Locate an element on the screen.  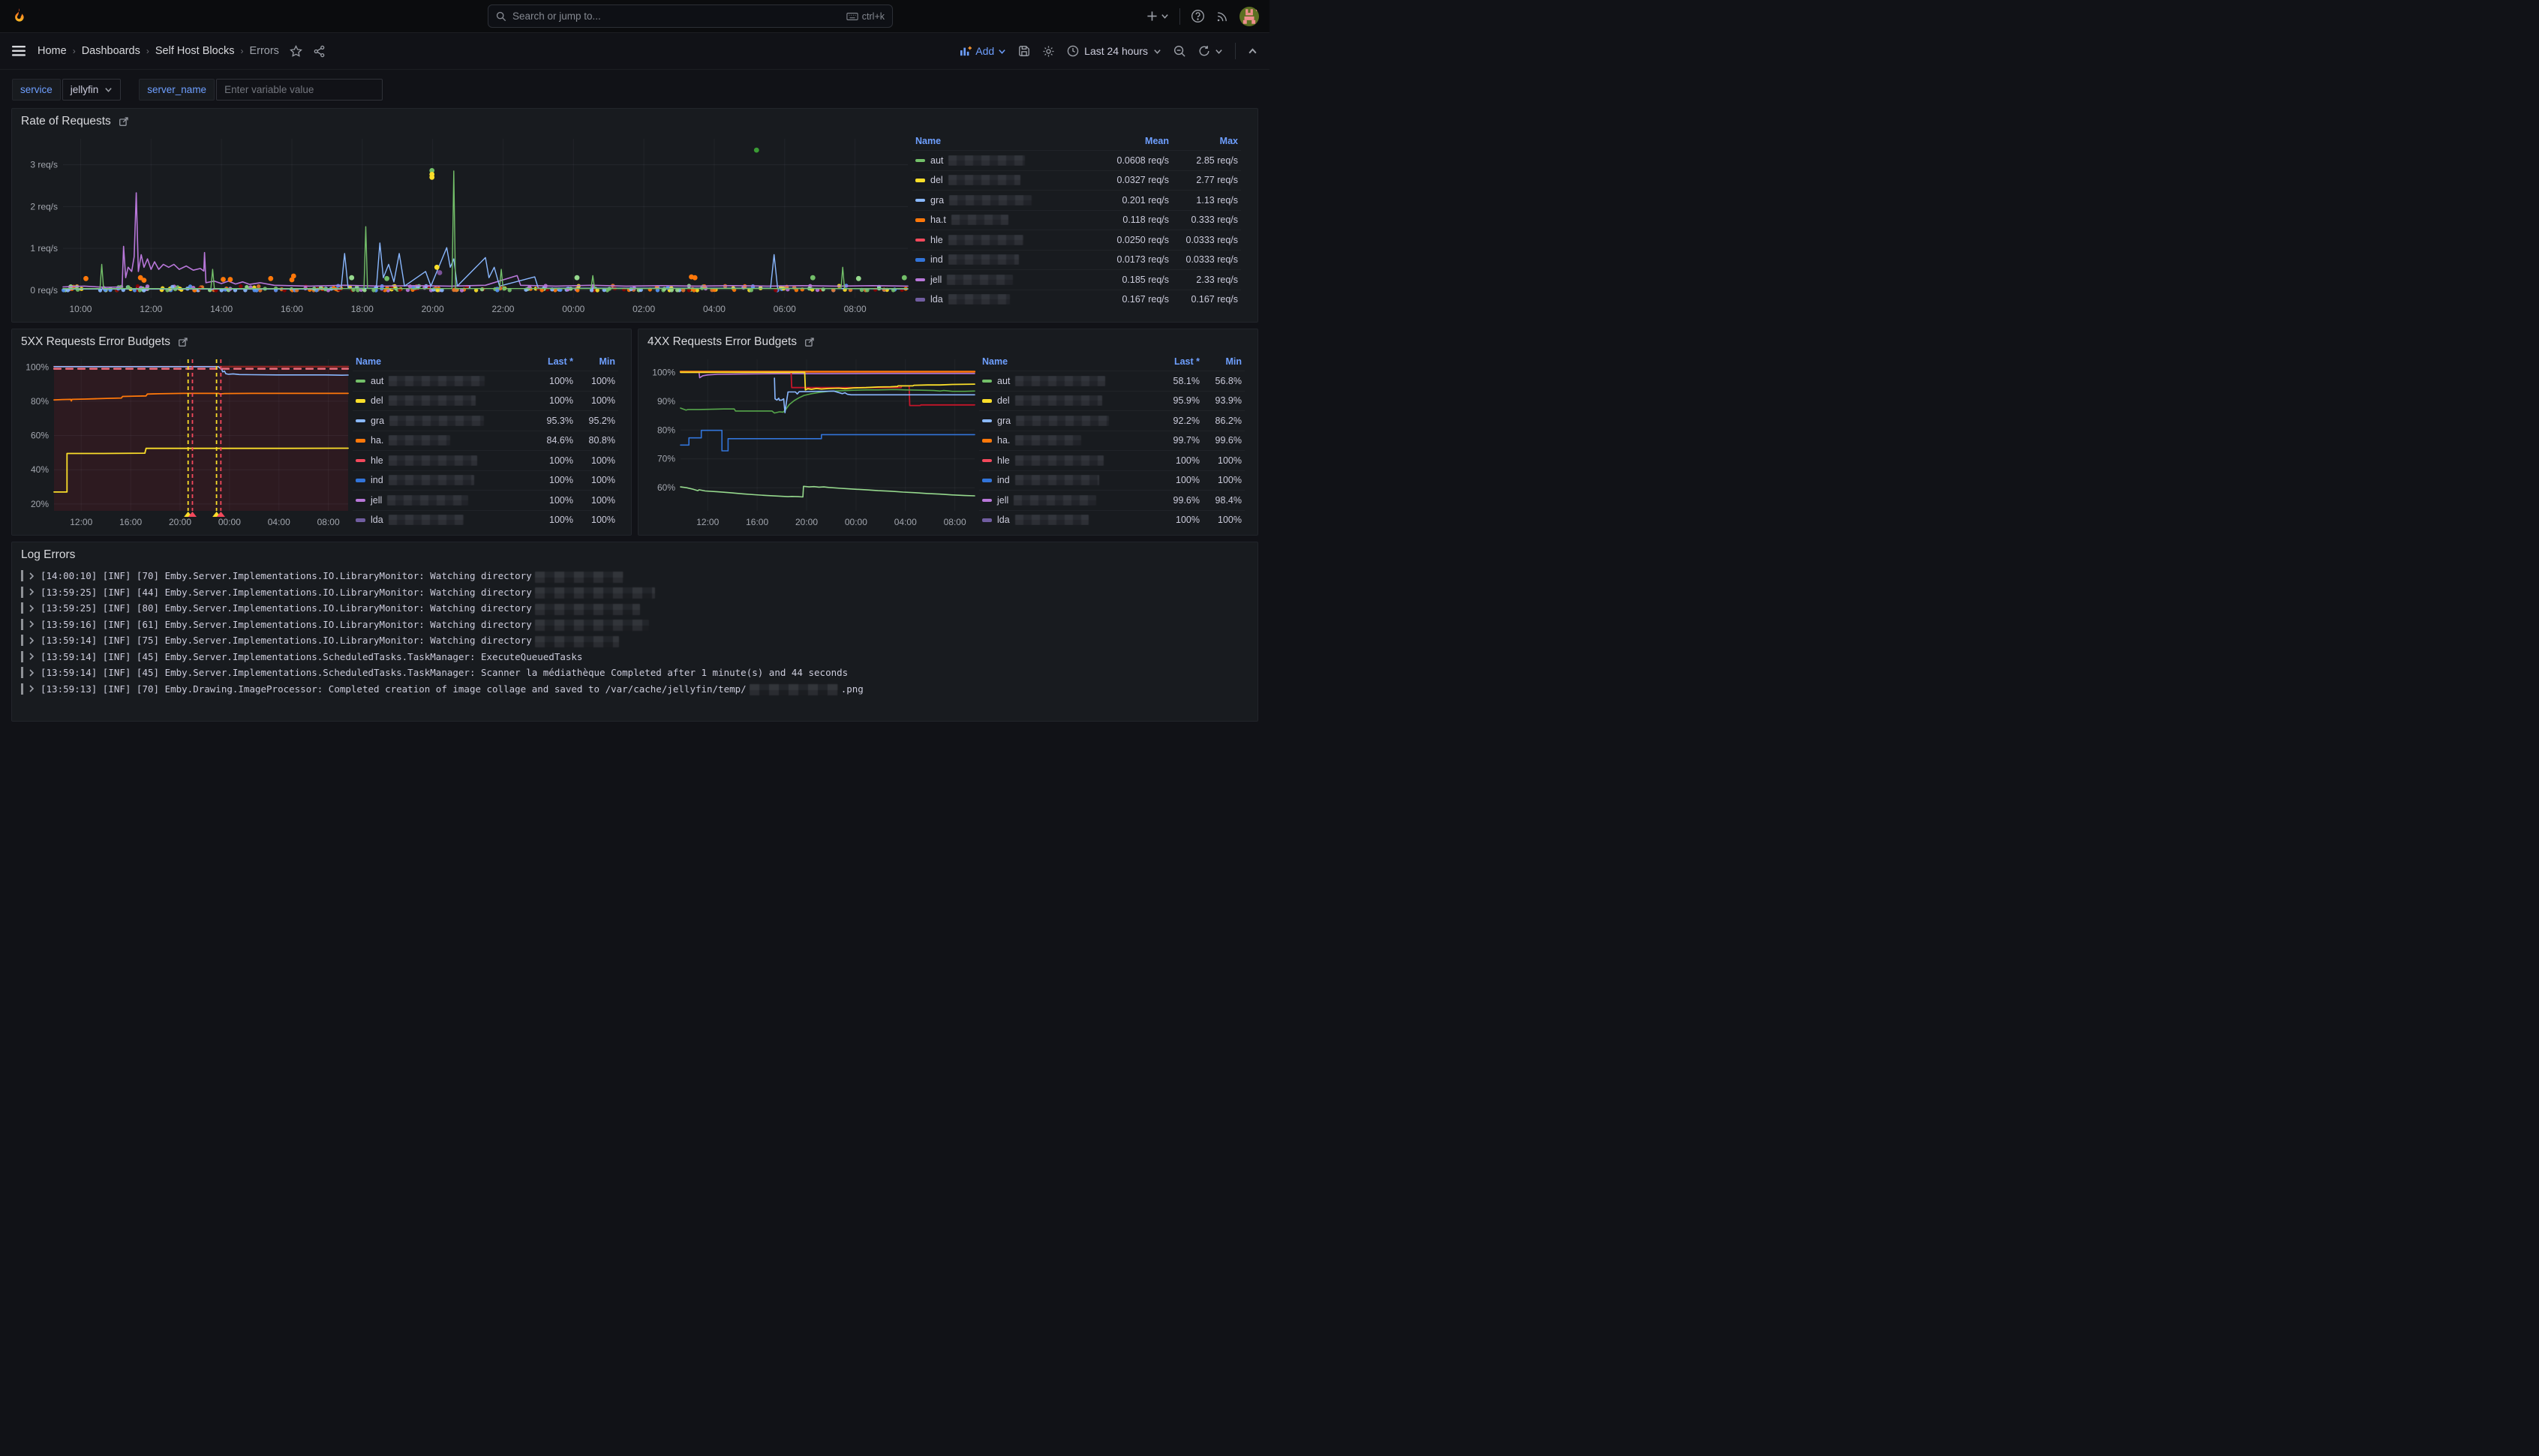
share-icon is located at coordinates (319, 51).